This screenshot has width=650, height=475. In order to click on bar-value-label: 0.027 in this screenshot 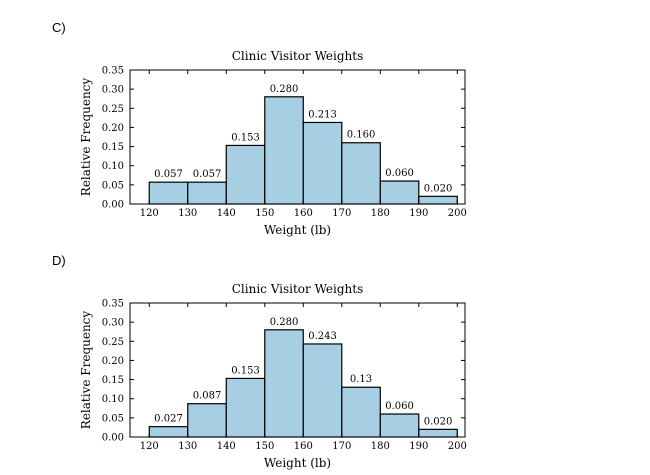, I will do `click(168, 419)`.